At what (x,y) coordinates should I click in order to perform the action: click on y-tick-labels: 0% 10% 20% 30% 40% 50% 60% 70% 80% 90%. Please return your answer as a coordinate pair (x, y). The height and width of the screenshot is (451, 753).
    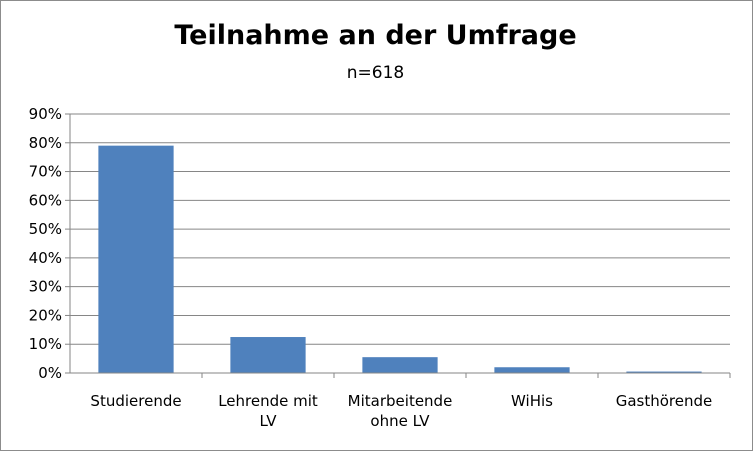
    Looking at the image, I should click on (45, 243).